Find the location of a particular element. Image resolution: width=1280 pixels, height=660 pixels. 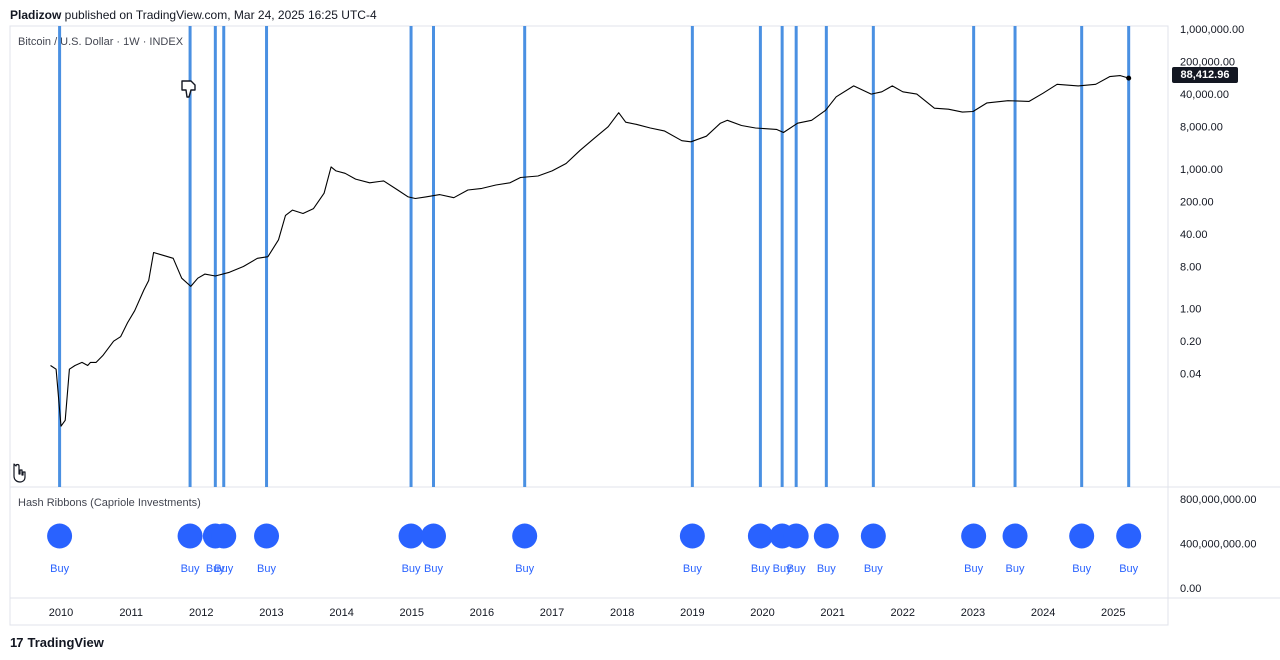

thumbs-down-icon is located at coordinates (188, 89).